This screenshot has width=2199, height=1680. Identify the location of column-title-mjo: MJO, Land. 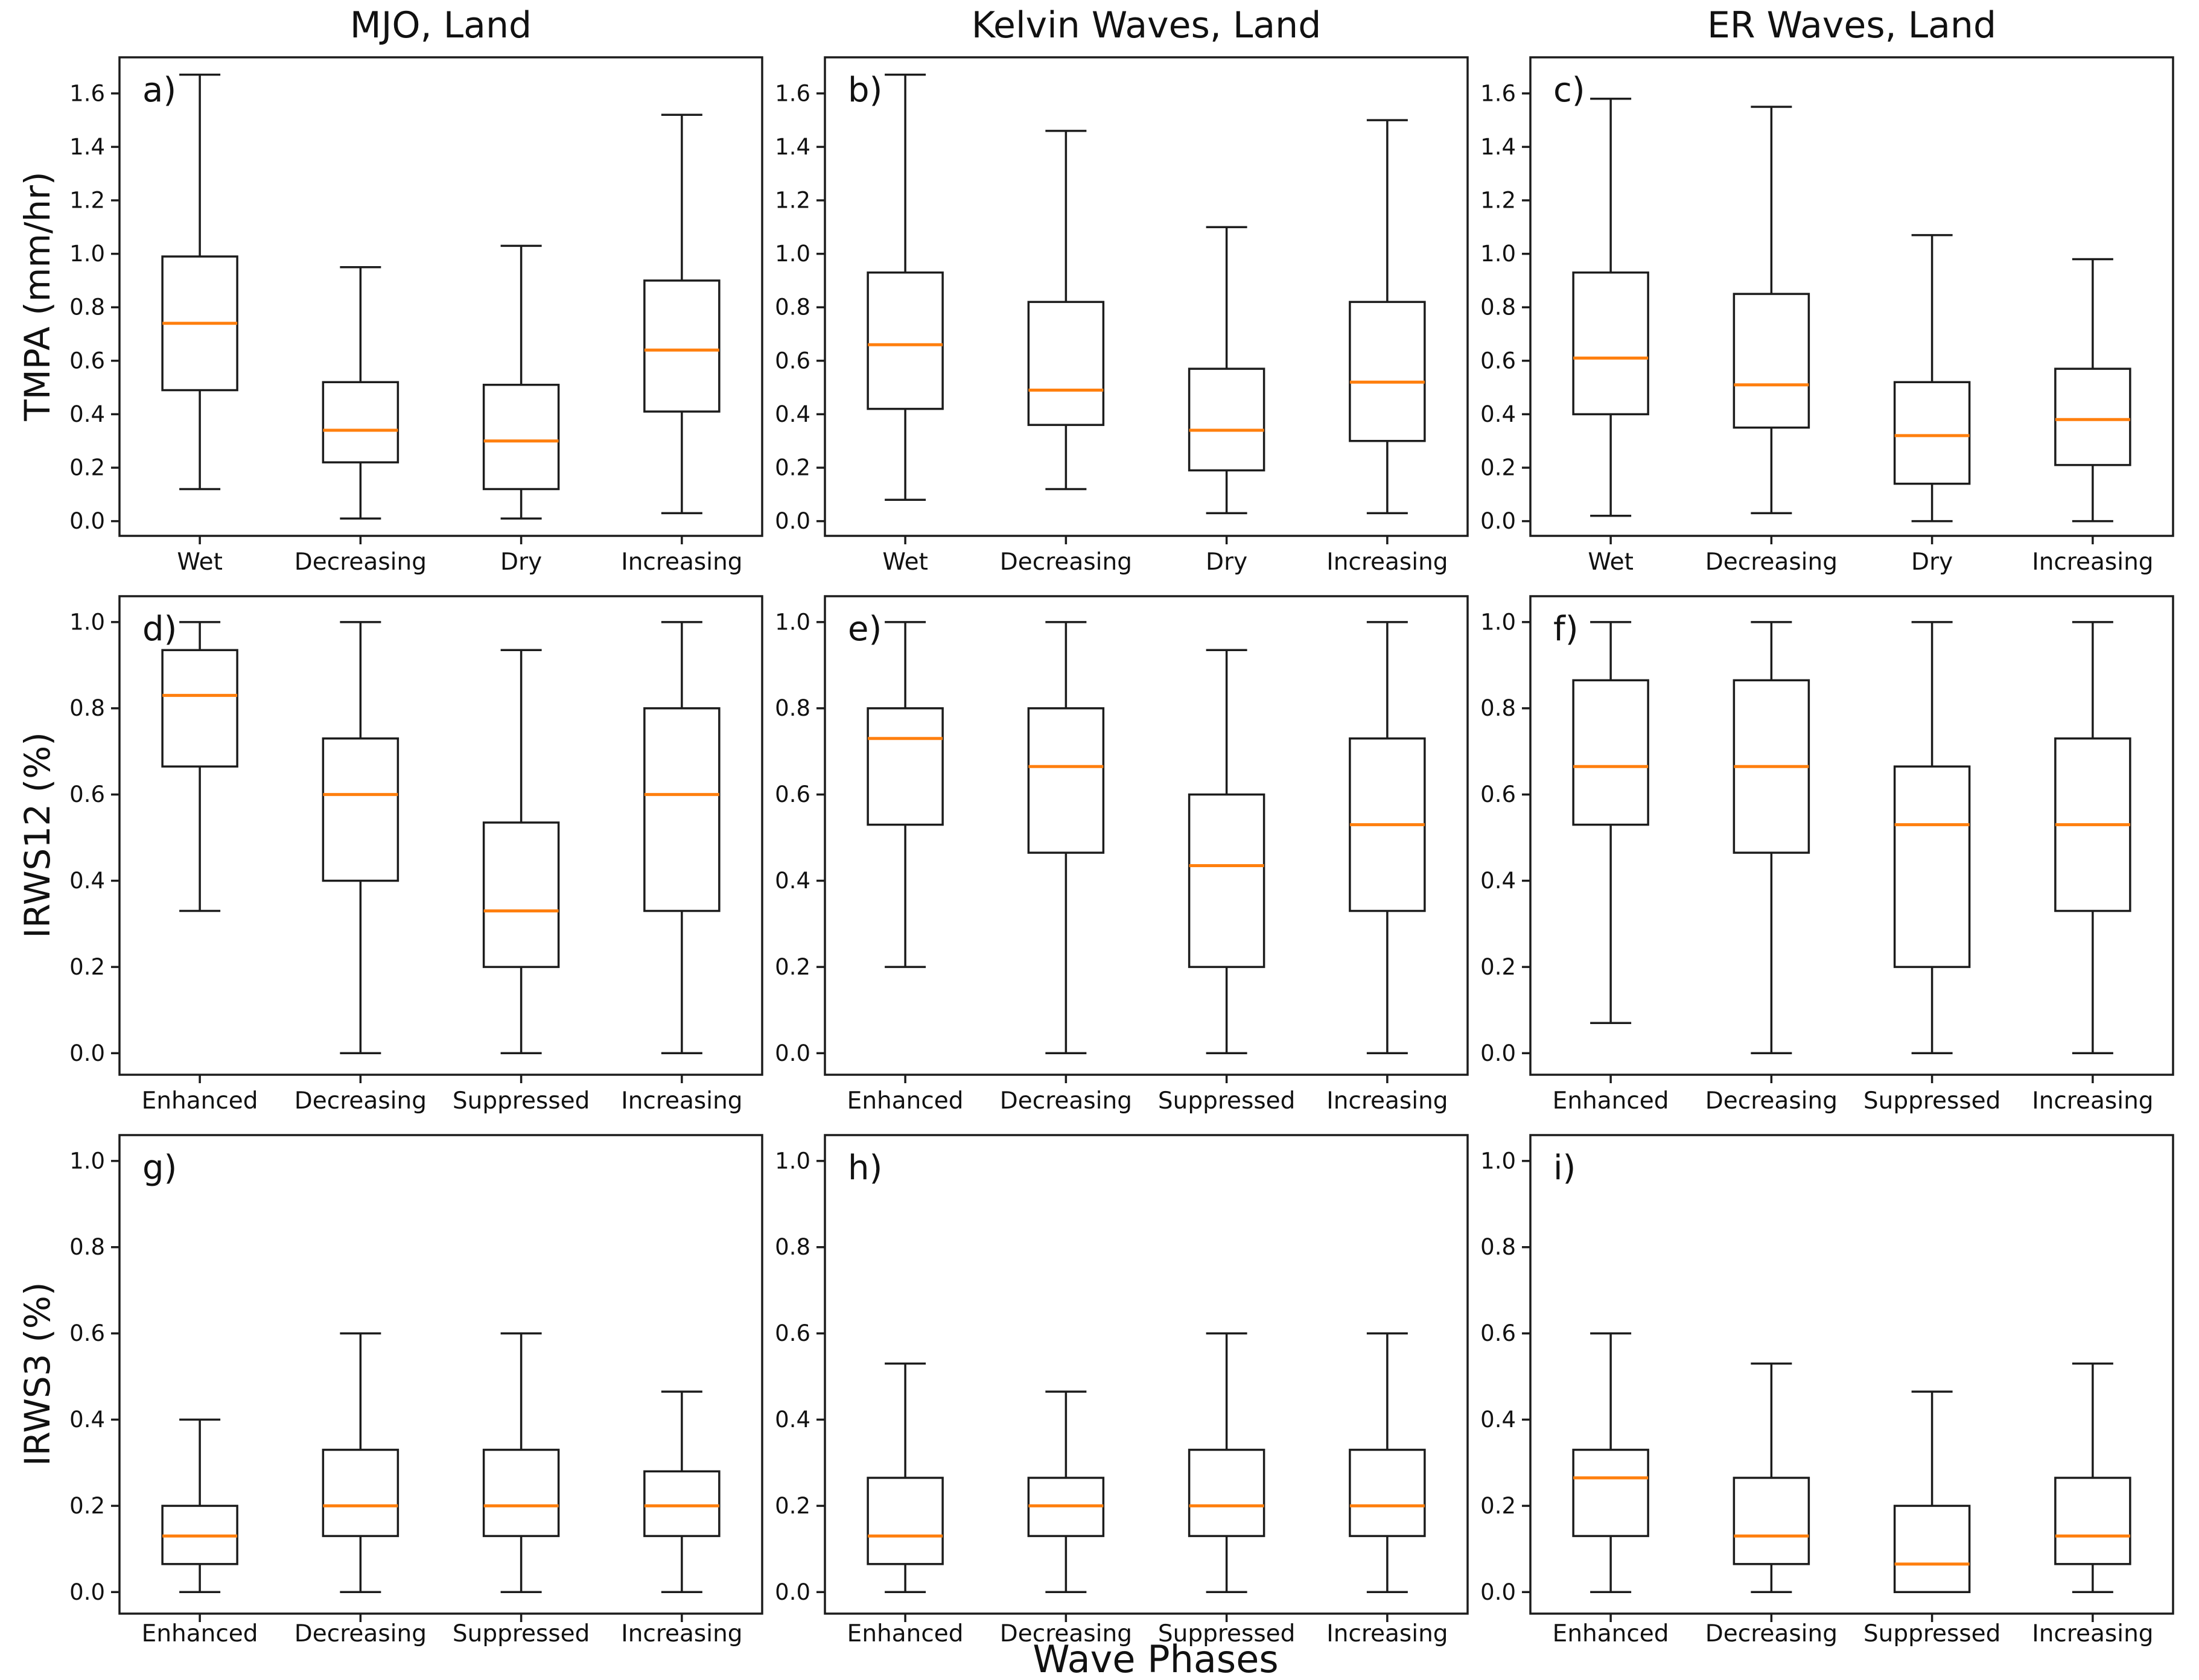
(440, 25).